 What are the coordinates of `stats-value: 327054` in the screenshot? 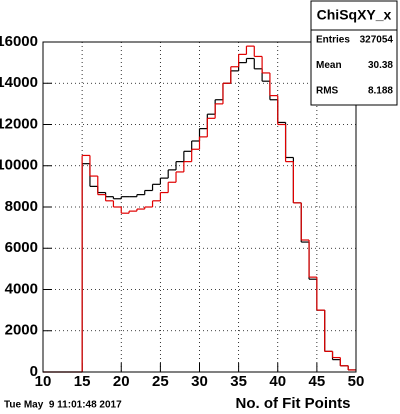 It's located at (377, 40).